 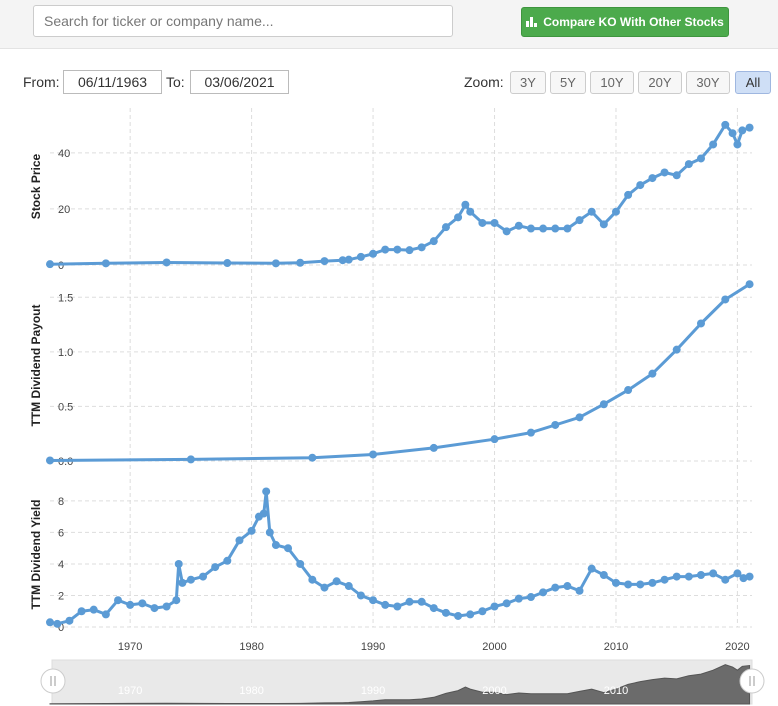 What do you see at coordinates (130, 691) in the screenshot?
I see `navigator-tick-label: 1970` at bounding box center [130, 691].